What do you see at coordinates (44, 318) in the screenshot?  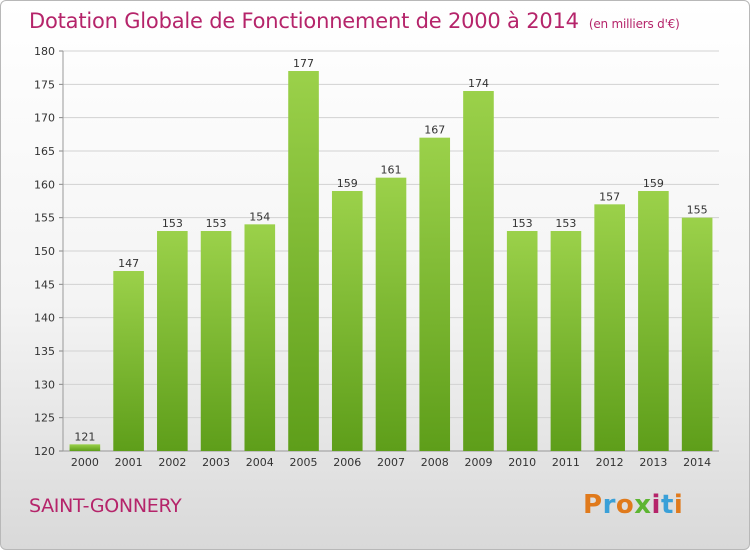 I see `y-tick-label: 140` at bounding box center [44, 318].